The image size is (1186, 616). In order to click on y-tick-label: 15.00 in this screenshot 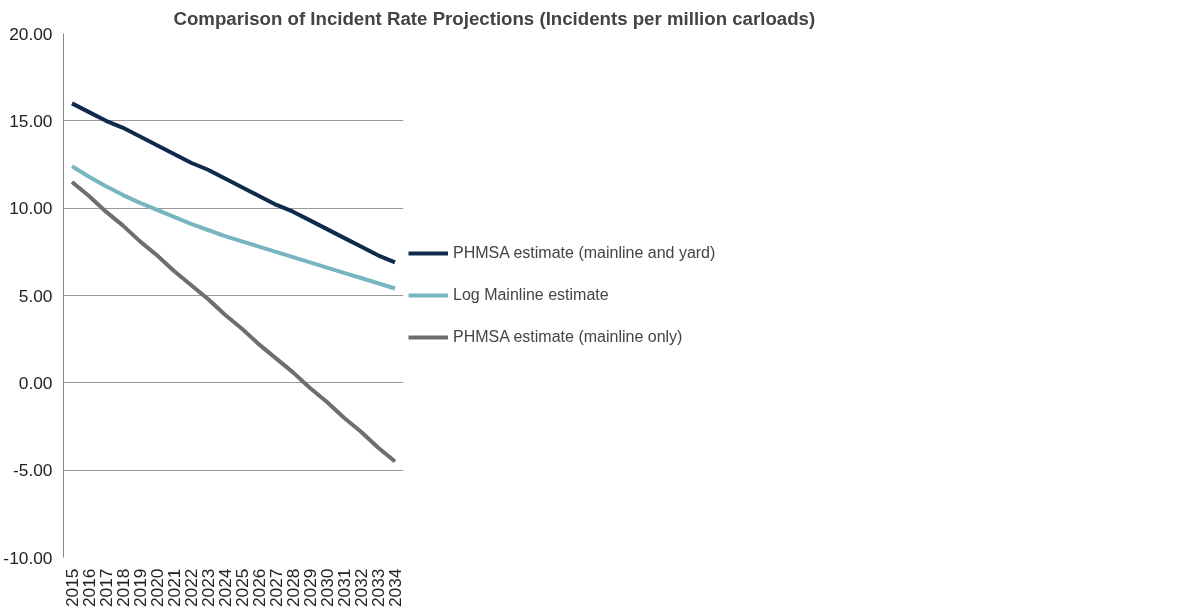, I will do `click(31, 120)`.